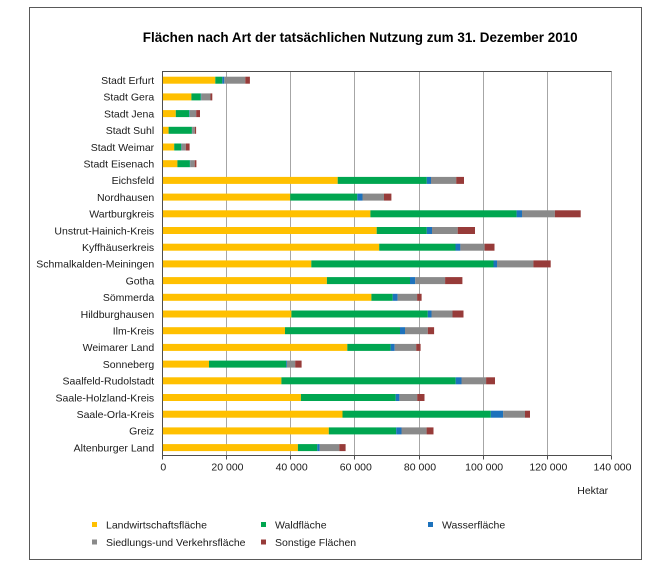 This screenshot has height=578, width=668. Describe the element at coordinates (227, 468) in the screenshot. I see `svg-text: 20 000` at that location.